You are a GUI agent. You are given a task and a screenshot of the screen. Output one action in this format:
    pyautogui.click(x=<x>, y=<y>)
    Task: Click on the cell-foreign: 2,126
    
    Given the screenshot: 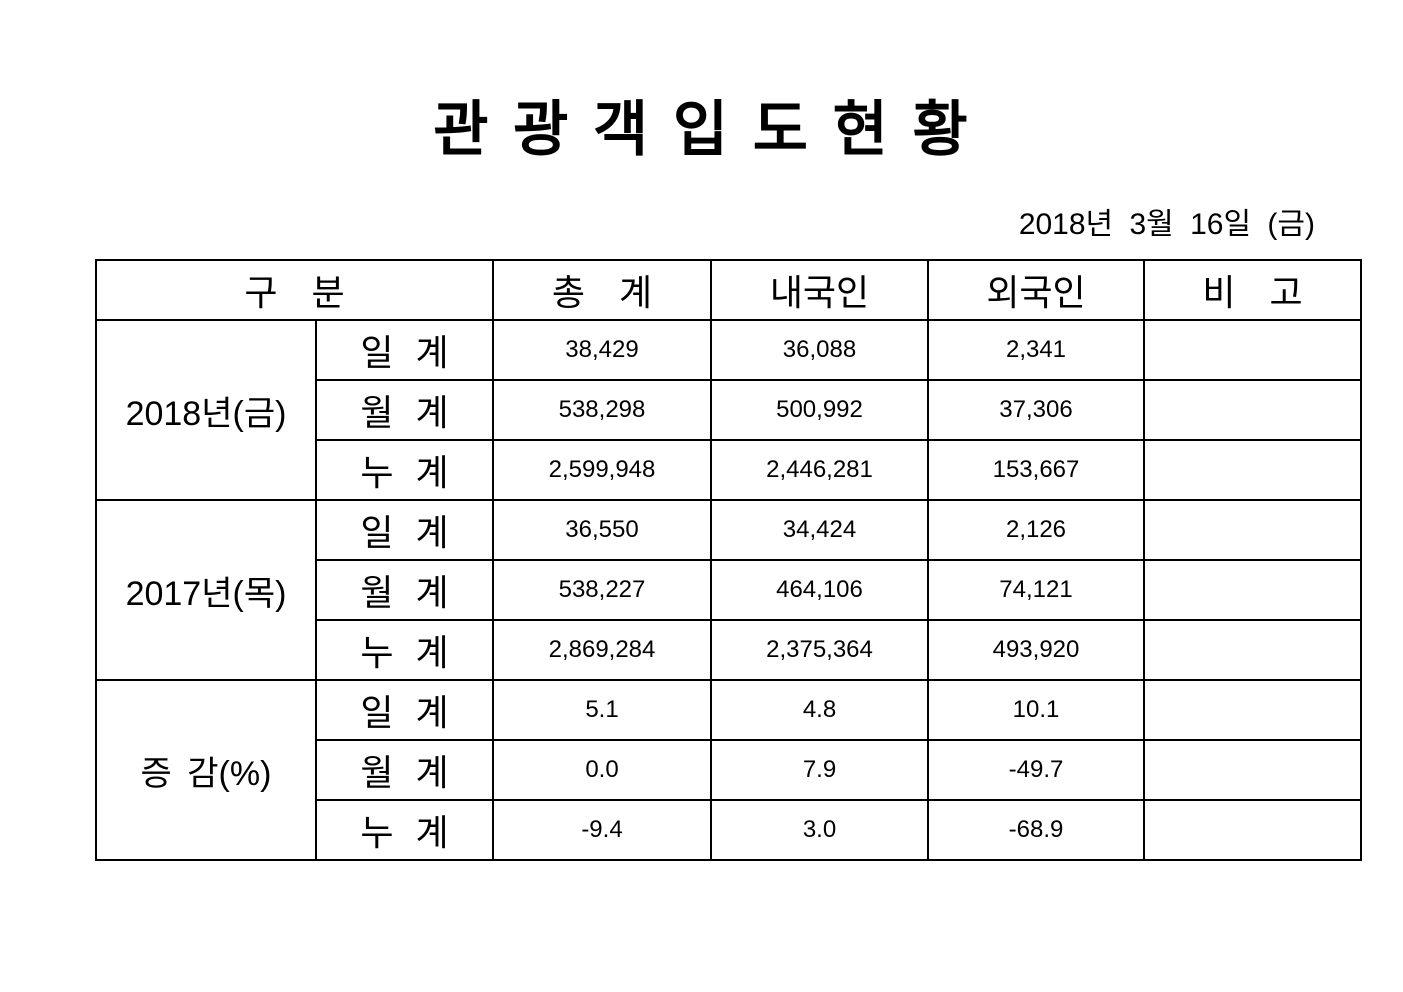 What is the action you would take?
    pyautogui.click(x=1036, y=530)
    